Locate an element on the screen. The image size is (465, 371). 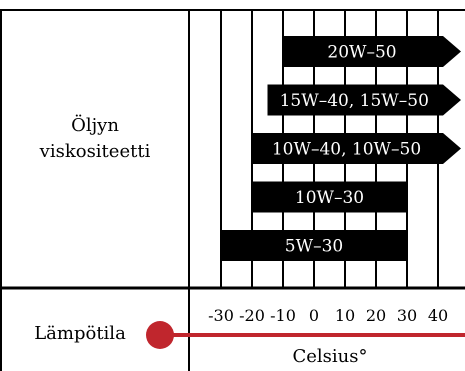
axis-tick-labels: -30 -20 -10 0 10 20 30 40 is located at coordinates (328, 315).